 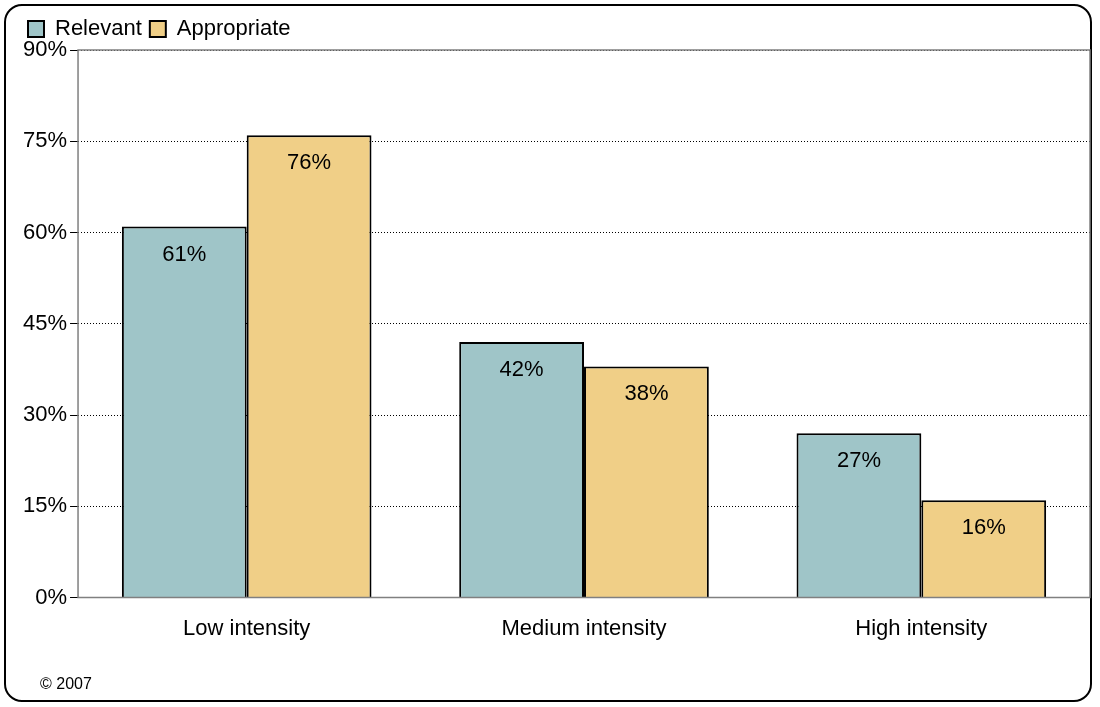 I want to click on data-label: 16%, so click(x=983, y=527).